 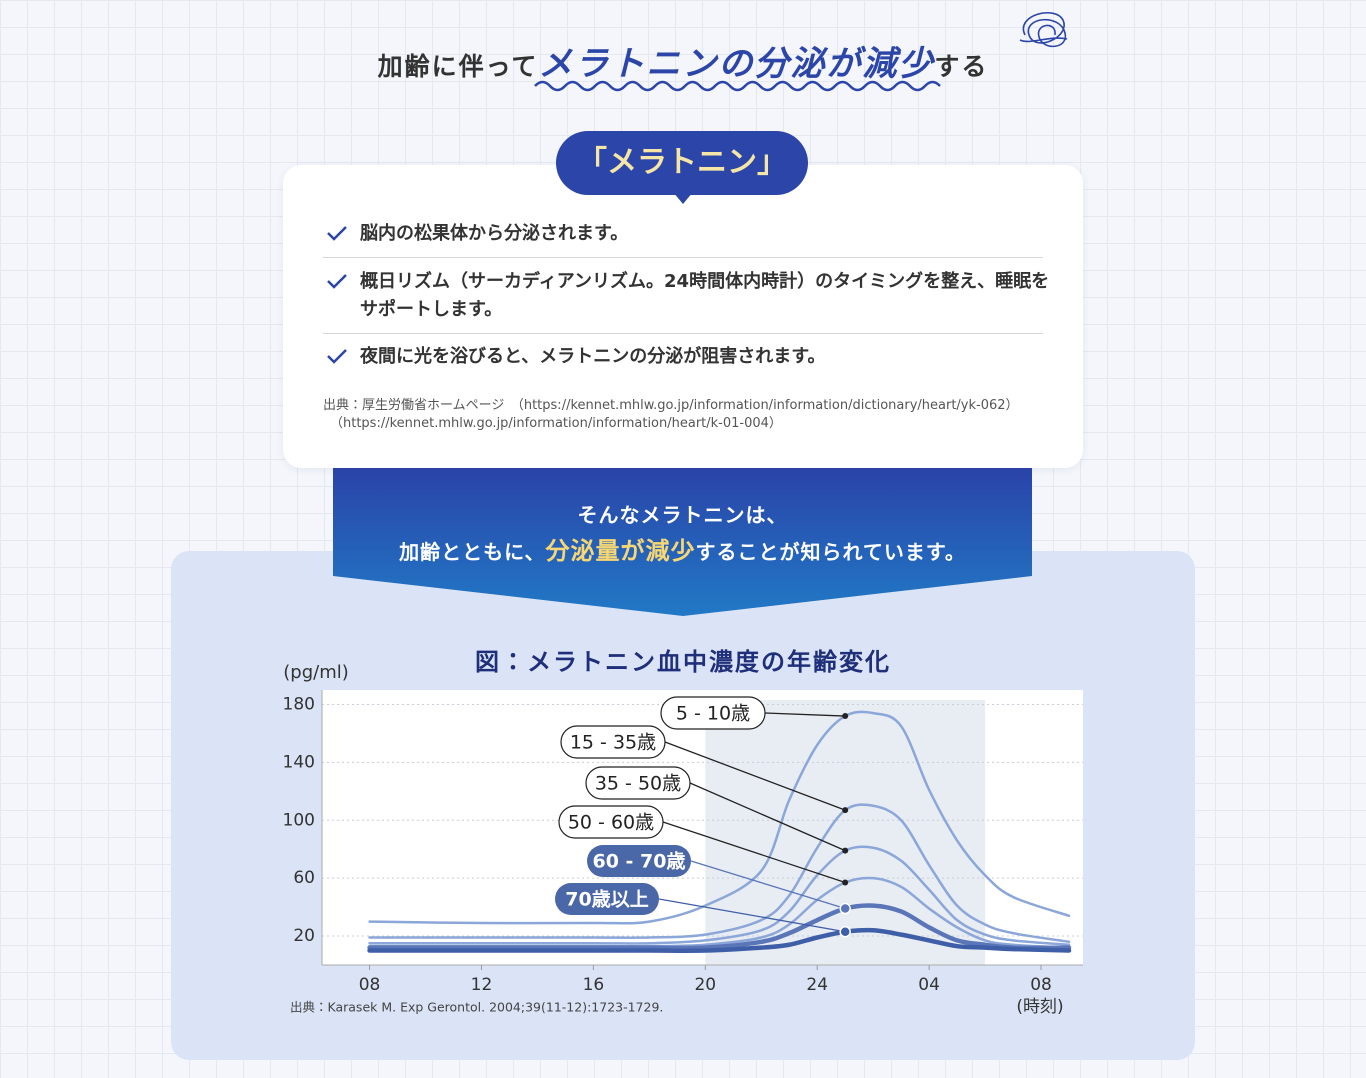 What do you see at coordinates (1043, 29) in the screenshot?
I see `scribble-icon` at bounding box center [1043, 29].